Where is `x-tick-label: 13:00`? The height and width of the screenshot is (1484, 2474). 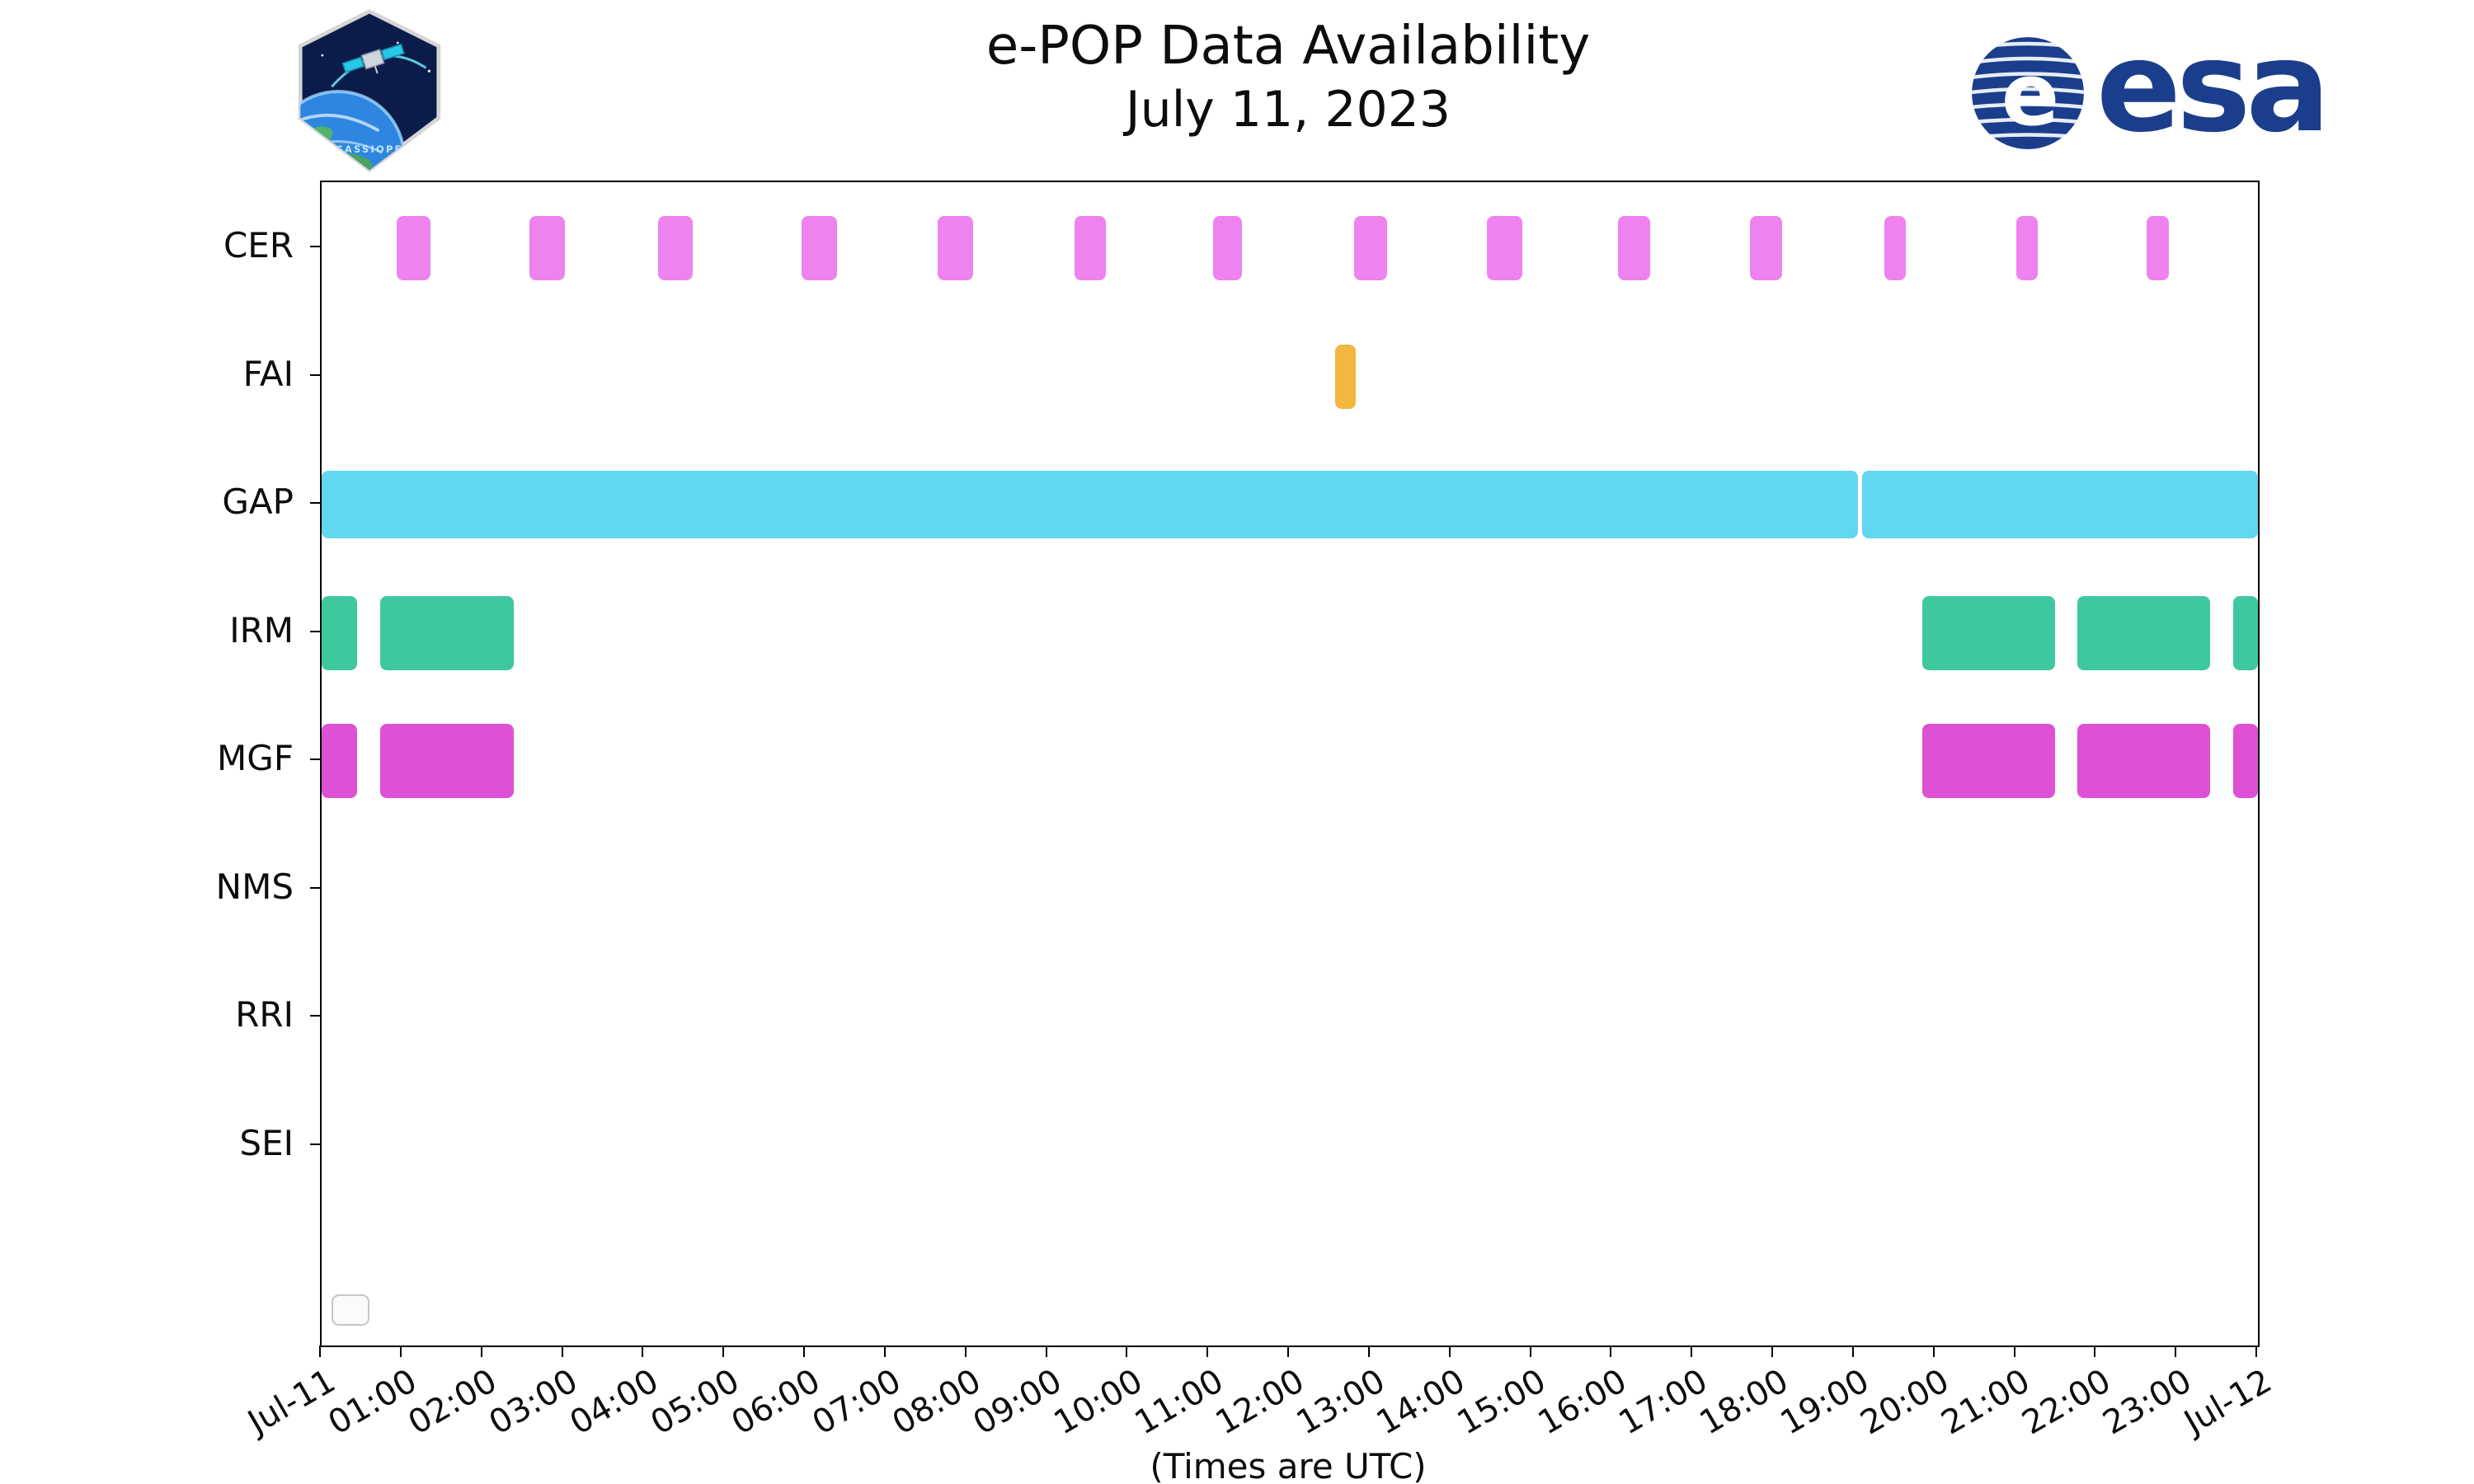
x-tick-label: 13:00 is located at coordinates (1340, 1402).